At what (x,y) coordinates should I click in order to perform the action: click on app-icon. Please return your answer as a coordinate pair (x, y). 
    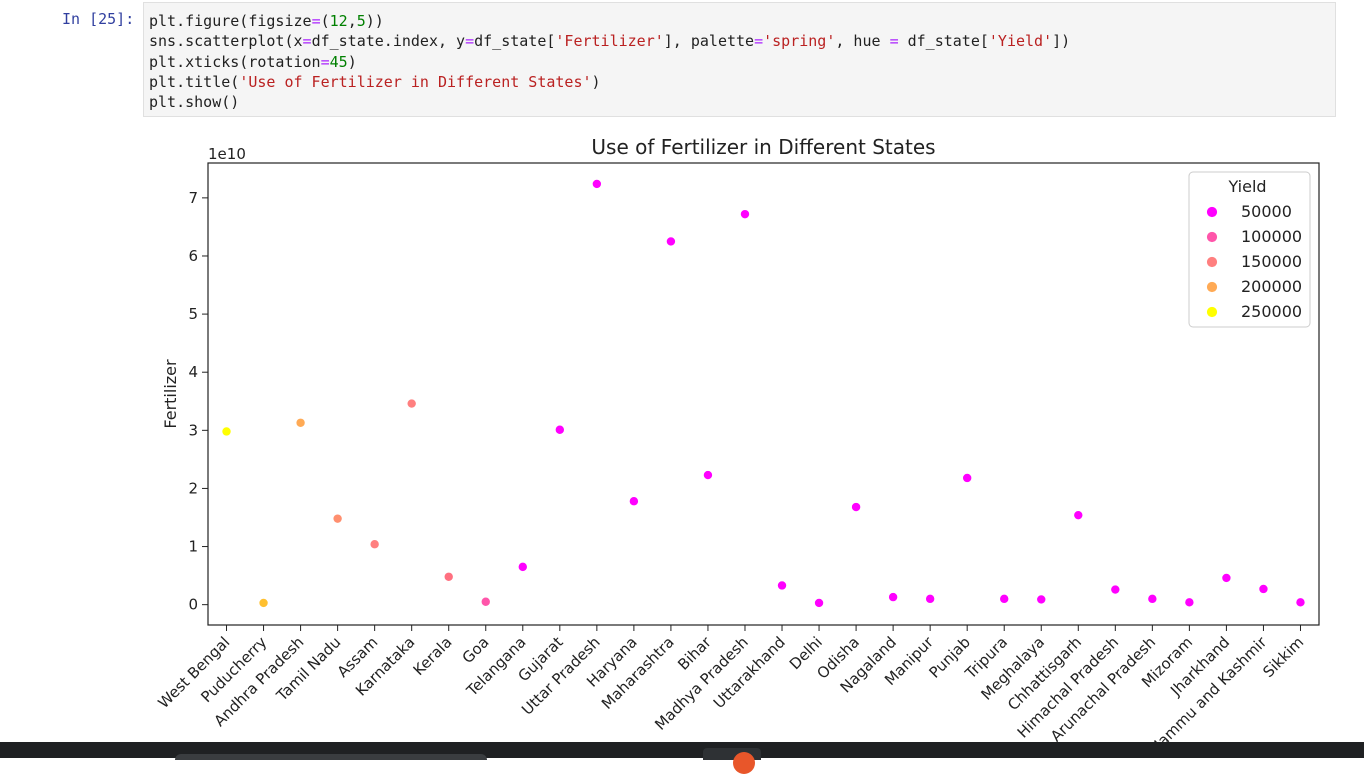
    Looking at the image, I should click on (744, 763).